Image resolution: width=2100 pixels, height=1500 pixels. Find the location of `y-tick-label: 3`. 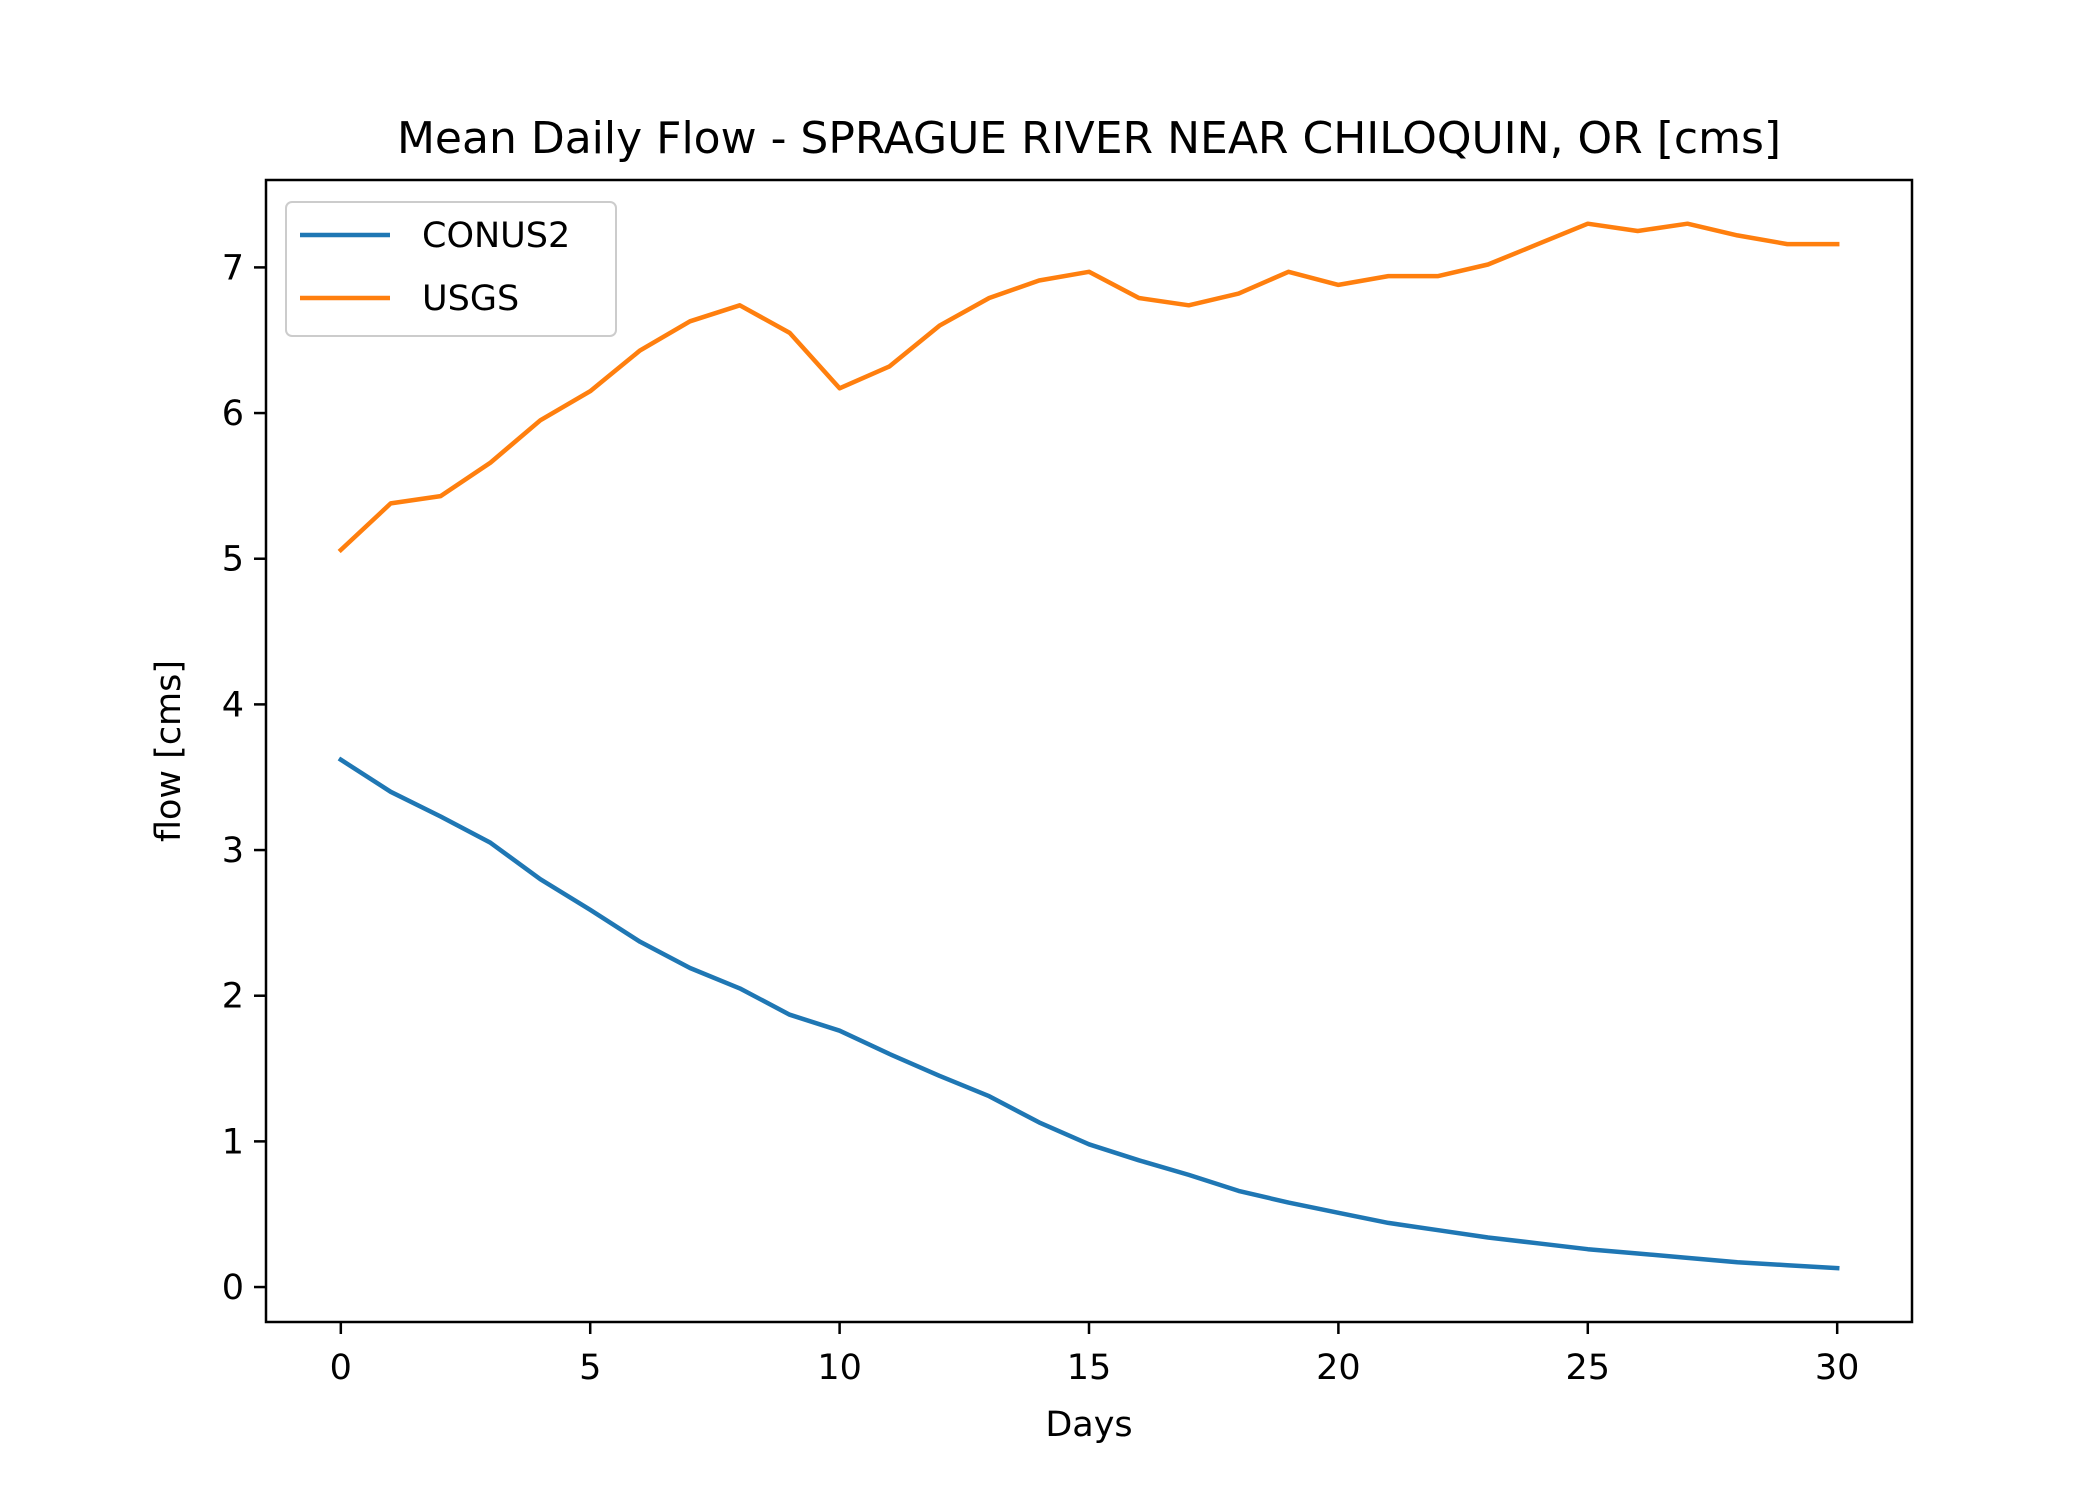

y-tick-label: 3 is located at coordinates (233, 851).